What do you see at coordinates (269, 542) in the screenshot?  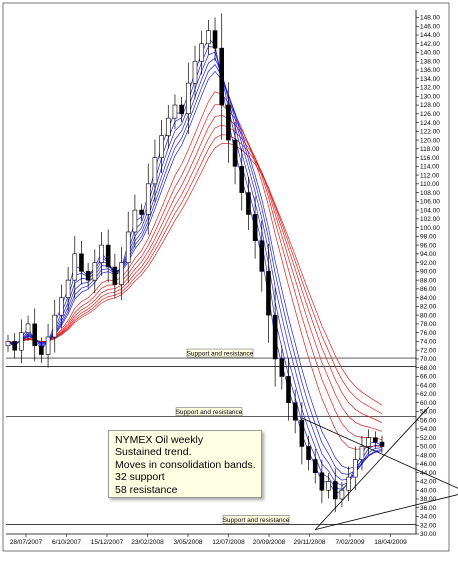 I see `x-tick-label: 20/09/2008` at bounding box center [269, 542].